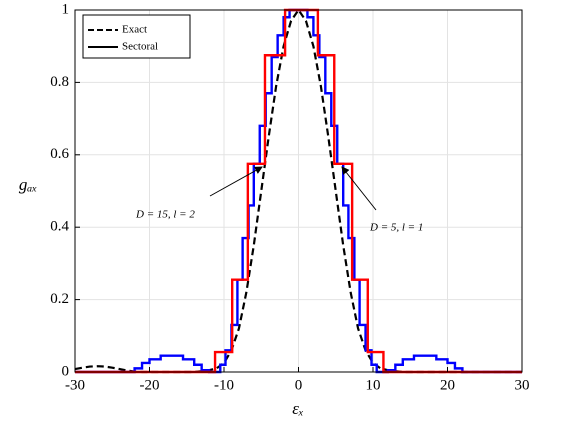 The image size is (581, 422). I want to click on x-tick-label: 20, so click(447, 385).